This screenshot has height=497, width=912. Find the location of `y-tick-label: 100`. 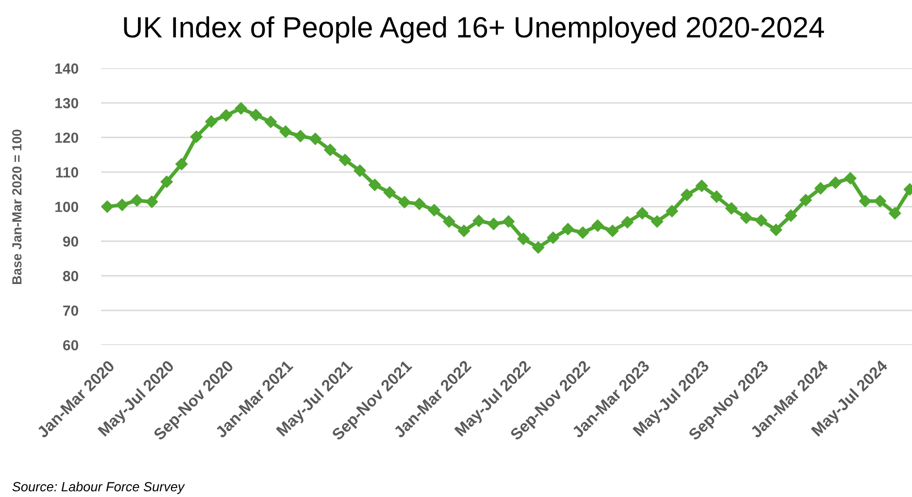

y-tick-label: 100 is located at coordinates (66, 207).